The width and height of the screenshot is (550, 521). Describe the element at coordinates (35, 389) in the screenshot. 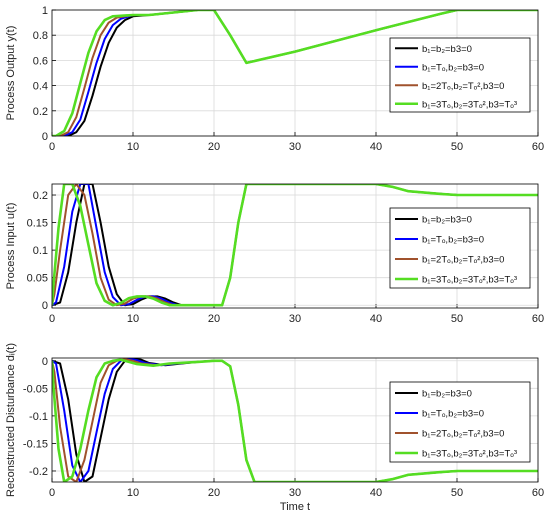

I see `y-tick-label: -0.05` at that location.